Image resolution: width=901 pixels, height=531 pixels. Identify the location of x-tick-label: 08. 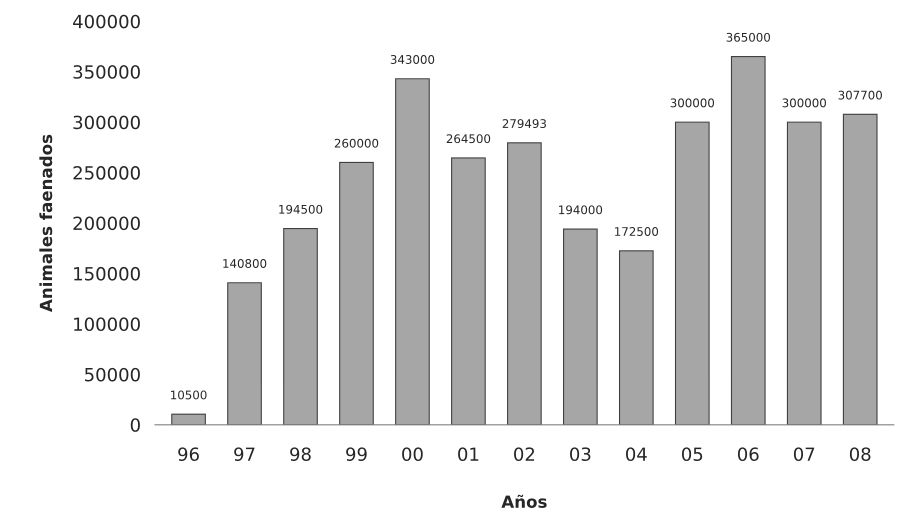
(860, 454).